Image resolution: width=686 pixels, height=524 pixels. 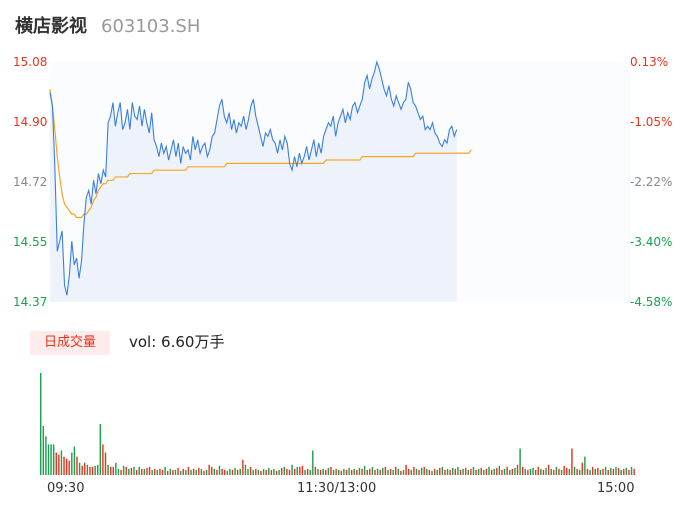 What do you see at coordinates (30, 302) in the screenshot?
I see `price-tick-4: 14.37` at bounding box center [30, 302].